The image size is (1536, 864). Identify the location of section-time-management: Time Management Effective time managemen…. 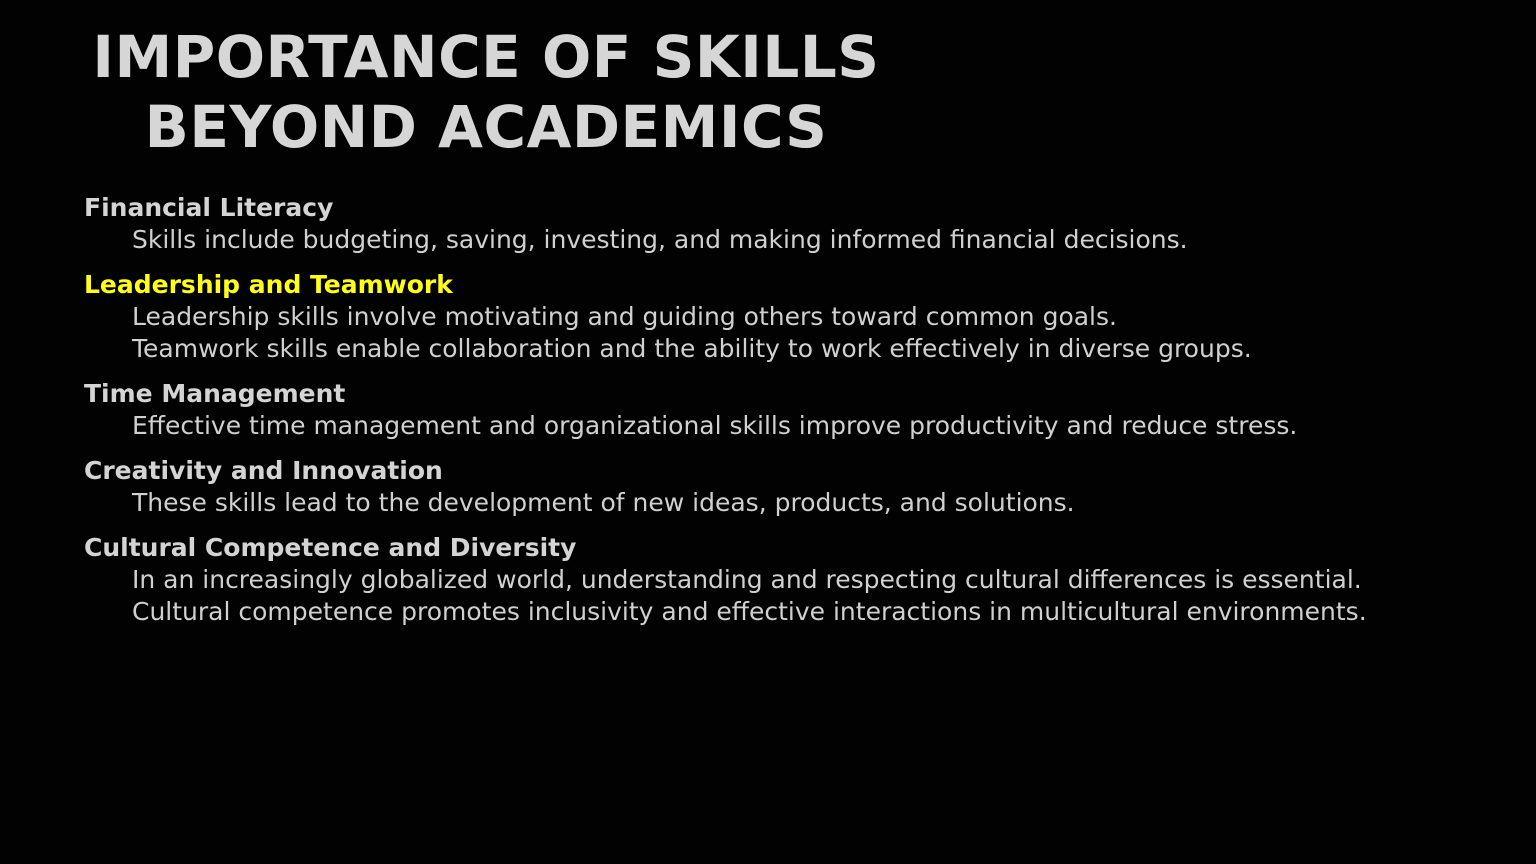
(794, 410).